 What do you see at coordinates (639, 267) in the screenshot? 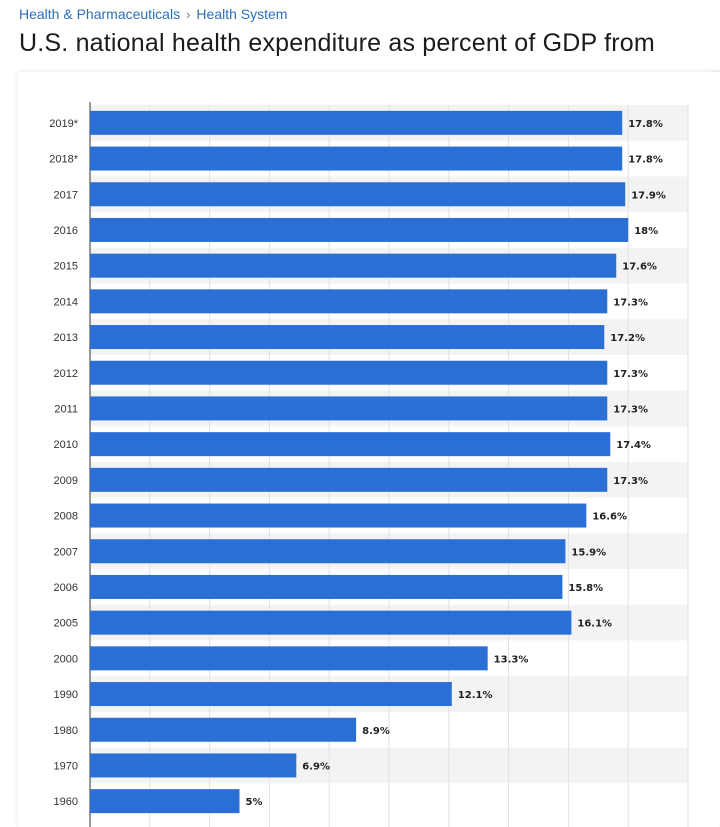
I see `value-label: 17.6%` at bounding box center [639, 267].